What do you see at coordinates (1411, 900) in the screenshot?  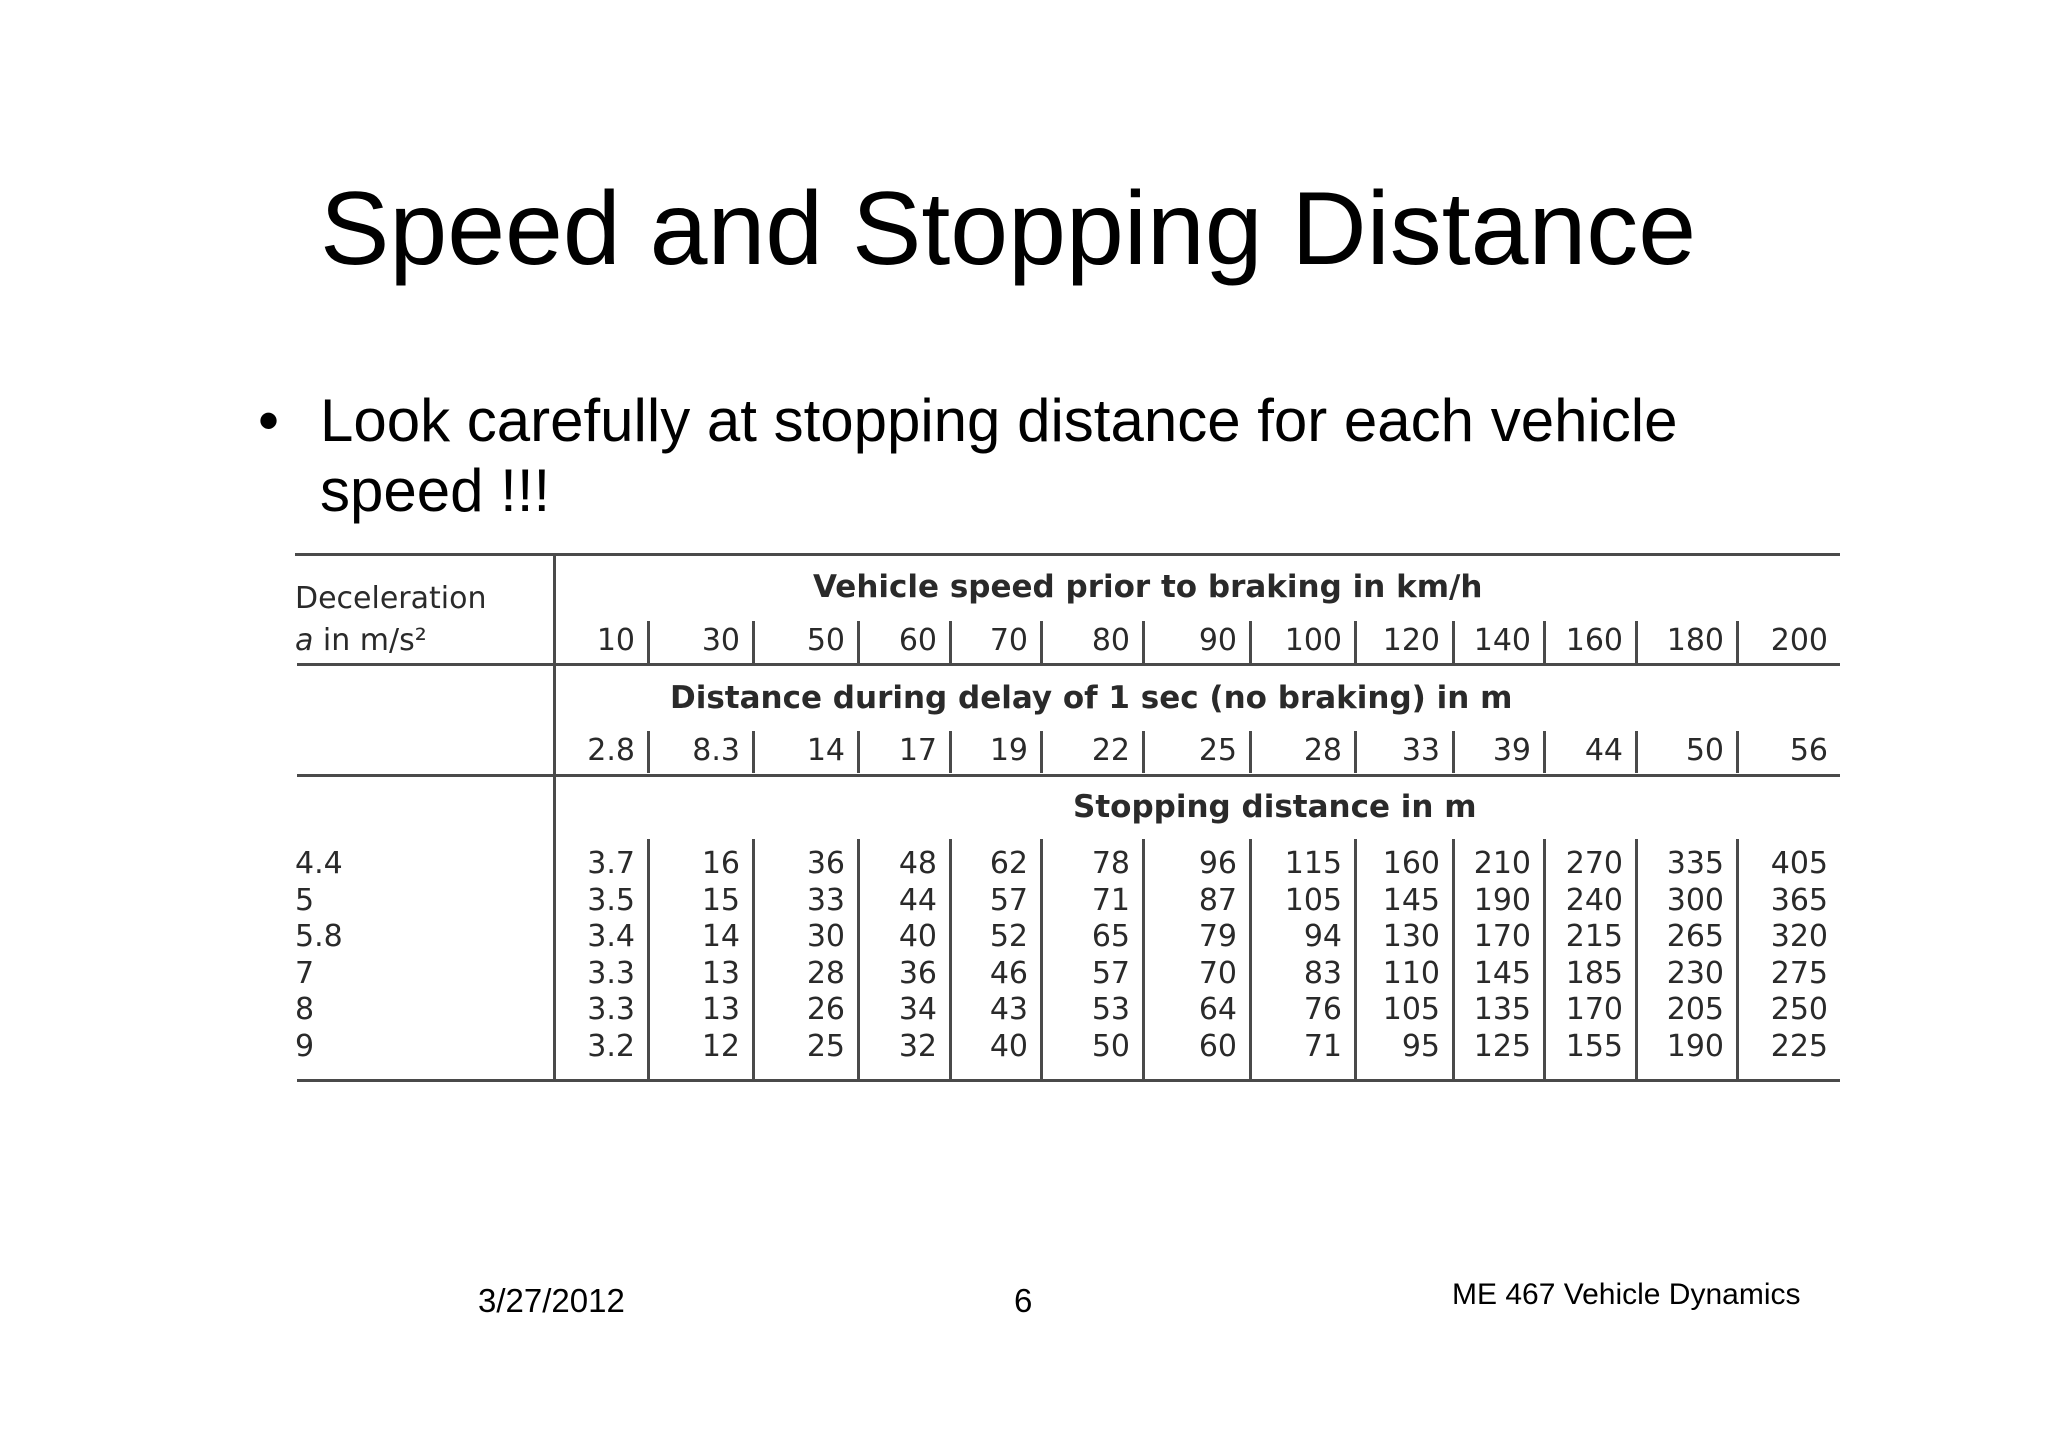 I see `stopping-cell: 145` at bounding box center [1411, 900].